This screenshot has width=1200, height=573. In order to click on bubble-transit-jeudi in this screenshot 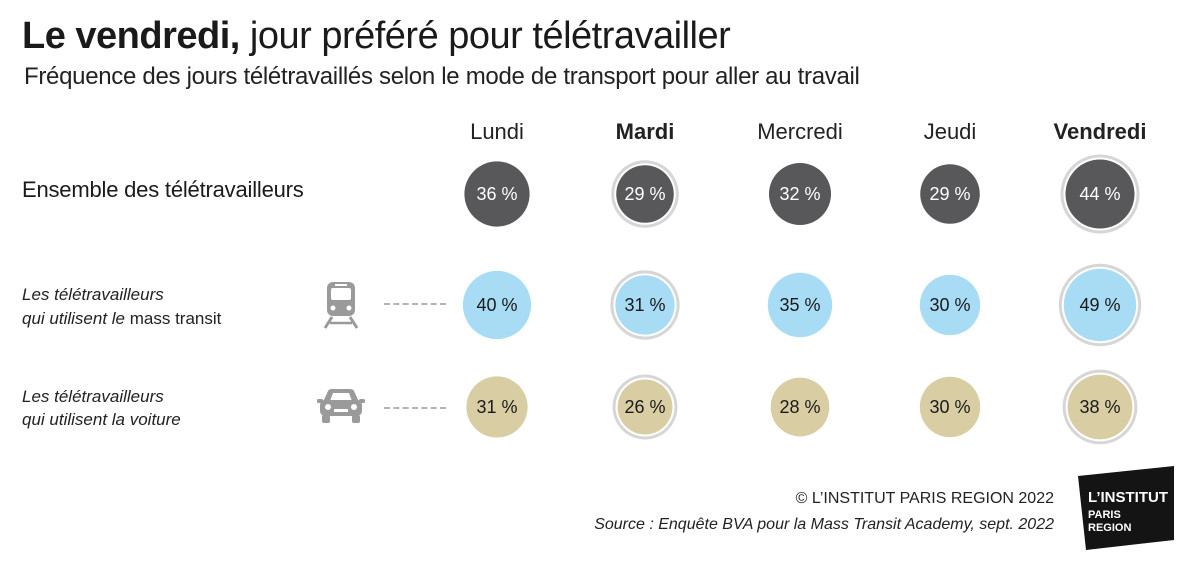, I will do `click(950, 305)`.